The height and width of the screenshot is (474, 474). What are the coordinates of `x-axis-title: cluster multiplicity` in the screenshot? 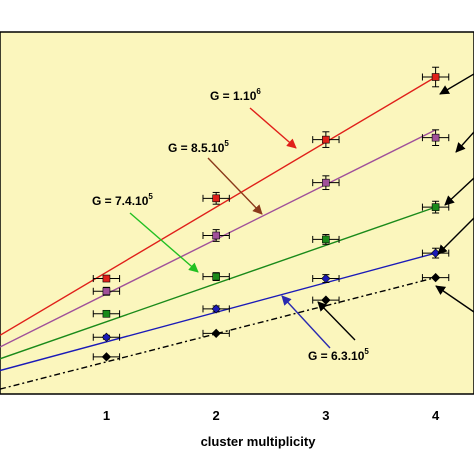 It's located at (259, 441).